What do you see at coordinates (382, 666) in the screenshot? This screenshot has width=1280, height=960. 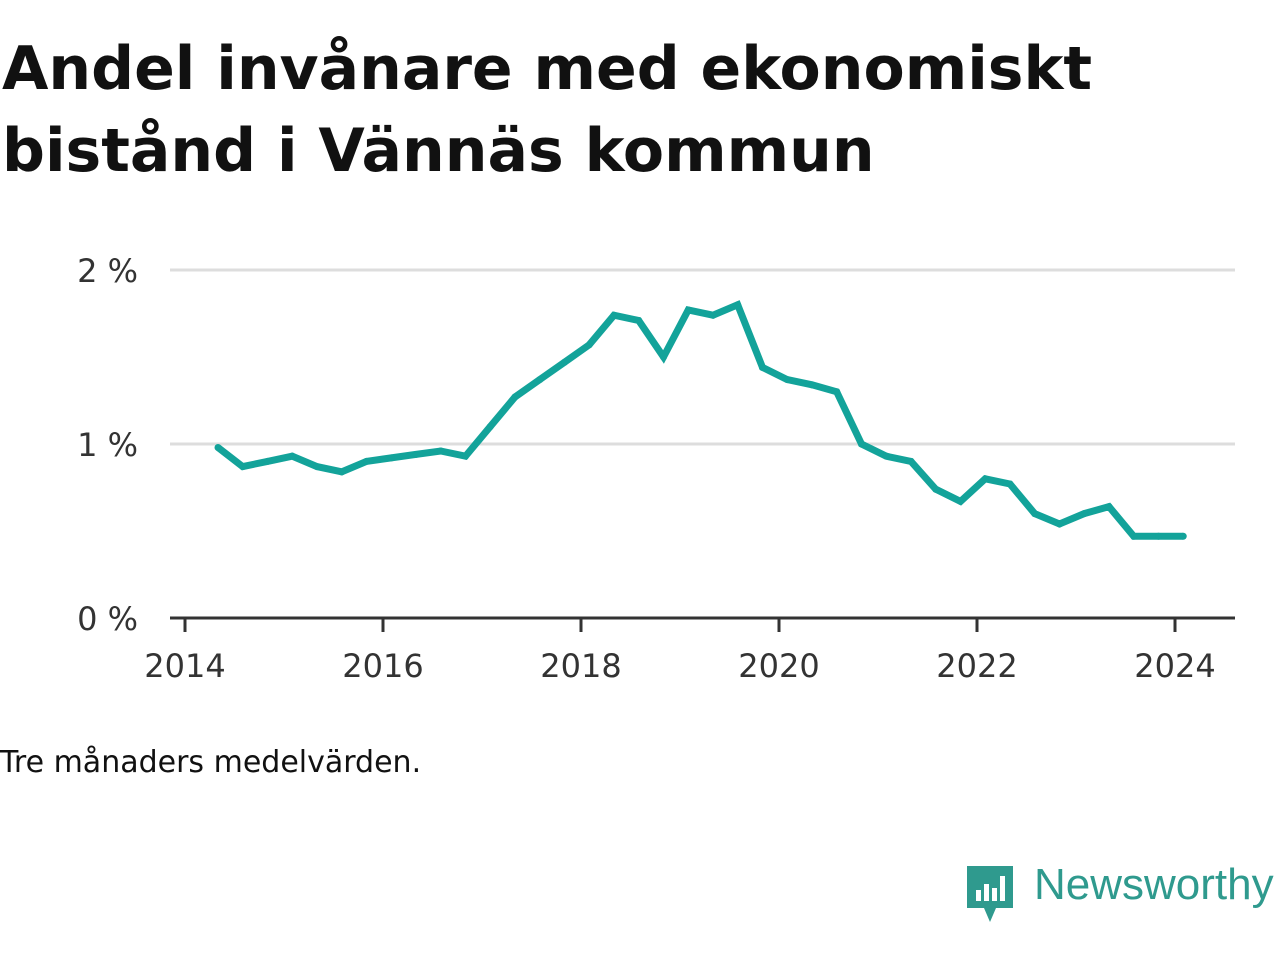 I see `x-tick-label: 2016` at bounding box center [382, 666].